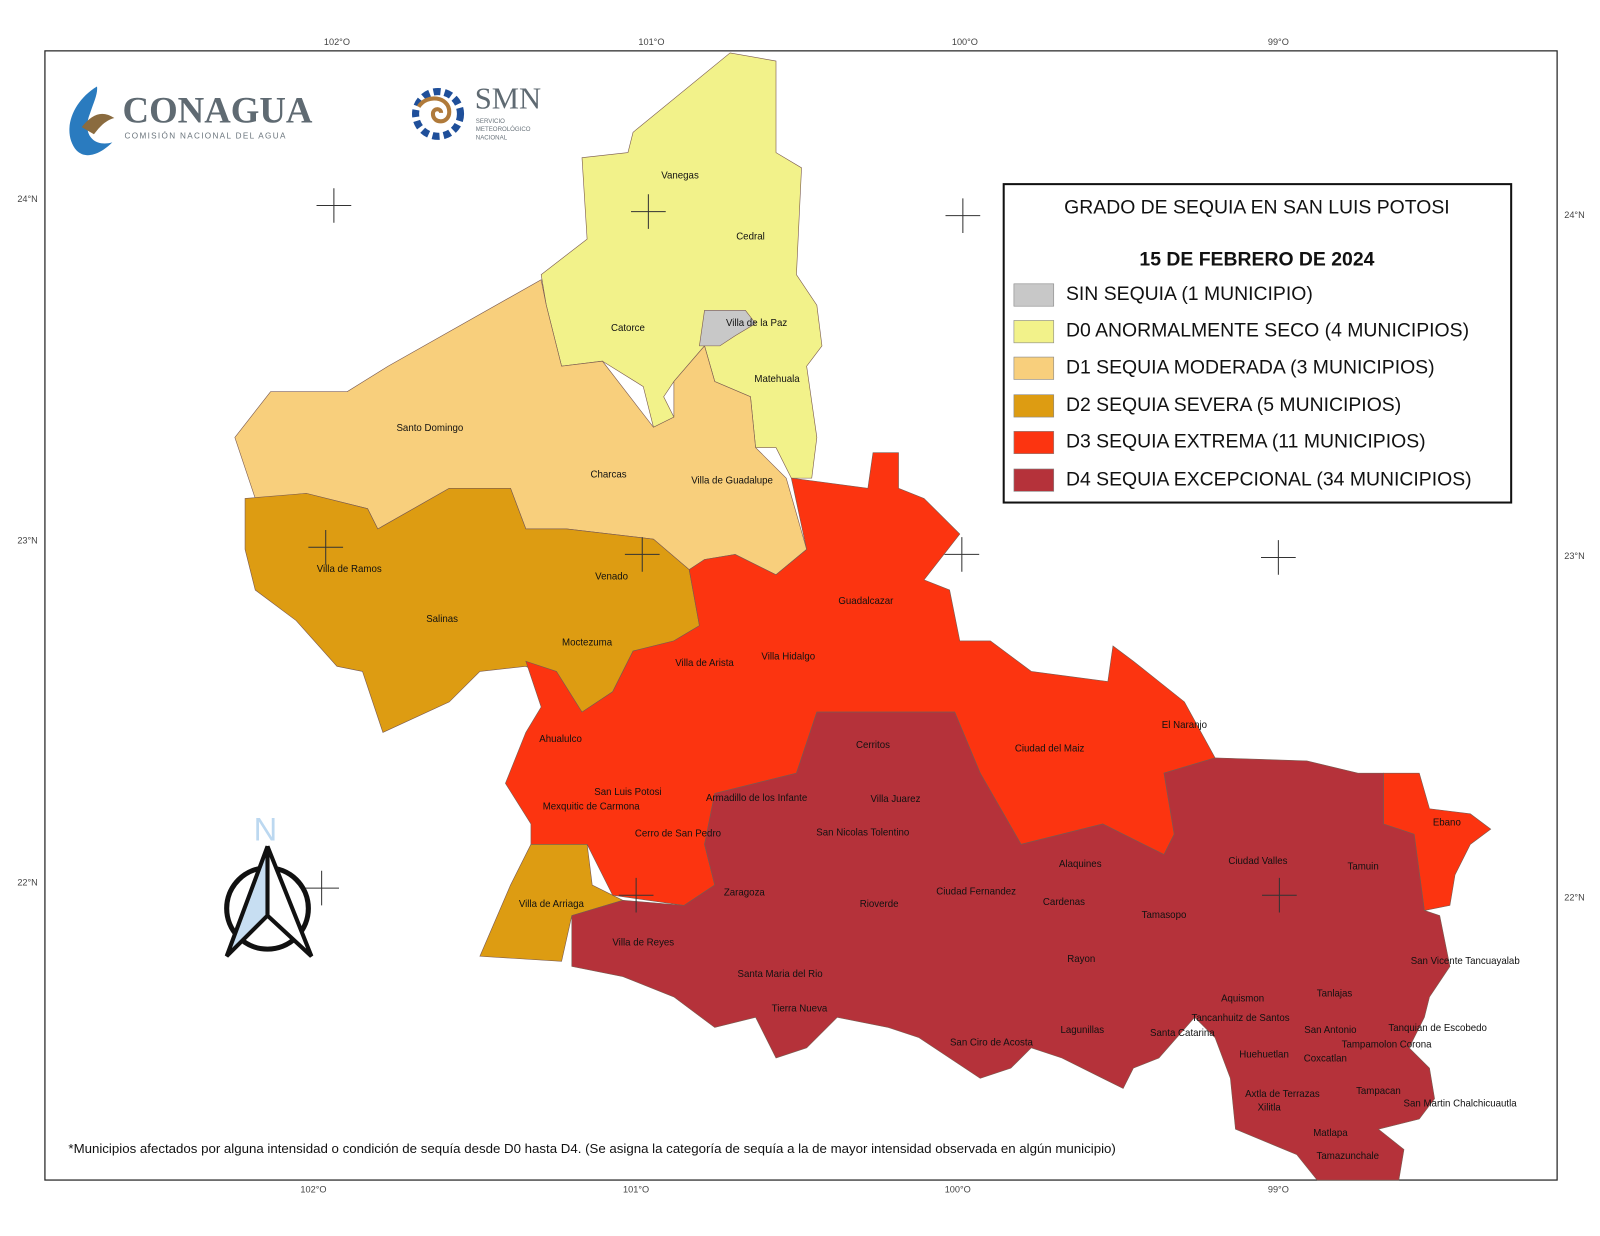  What do you see at coordinates (1083, 1030) in the screenshot?
I see `municipality-label: Lagunillas` at bounding box center [1083, 1030].